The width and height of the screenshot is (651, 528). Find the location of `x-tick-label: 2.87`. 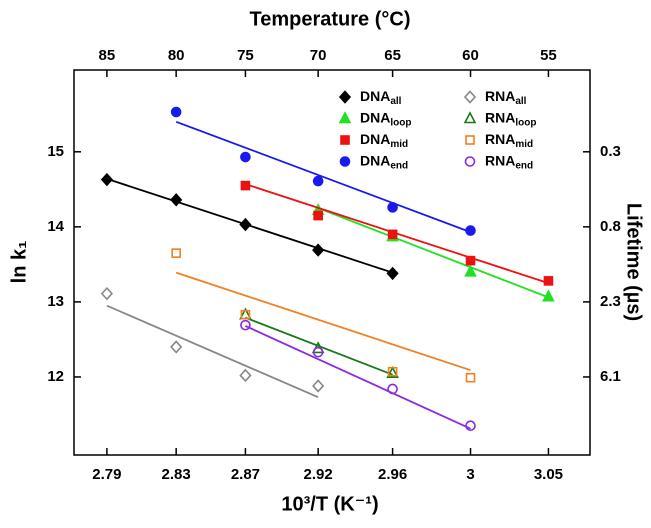

x-tick-label: 2.87 is located at coordinates (245, 474).